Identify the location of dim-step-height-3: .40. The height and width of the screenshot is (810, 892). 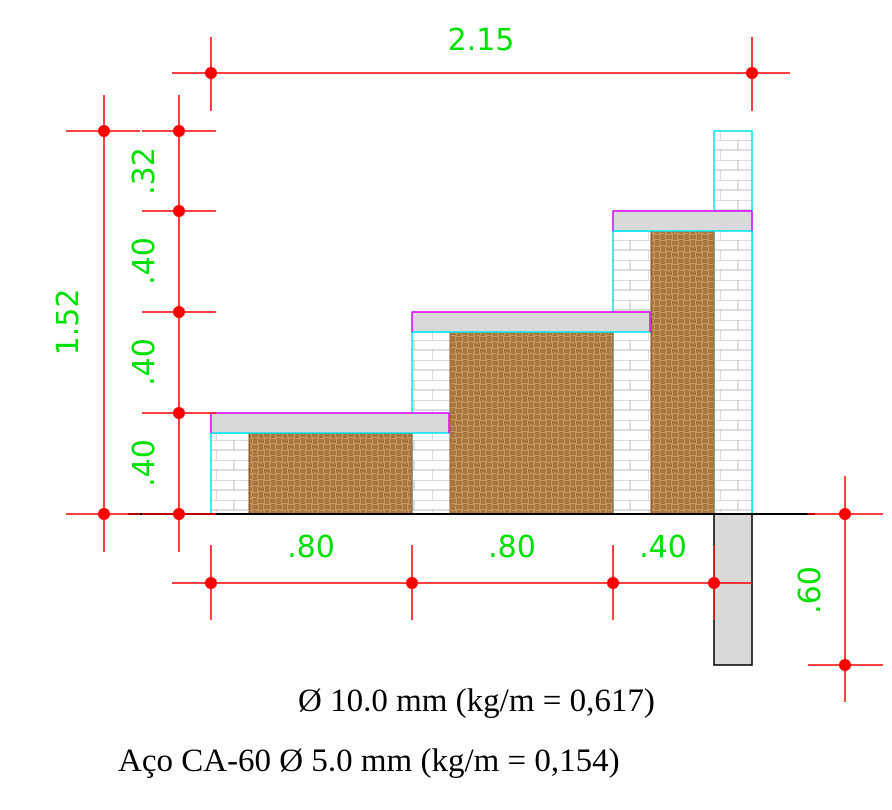
(144, 261).